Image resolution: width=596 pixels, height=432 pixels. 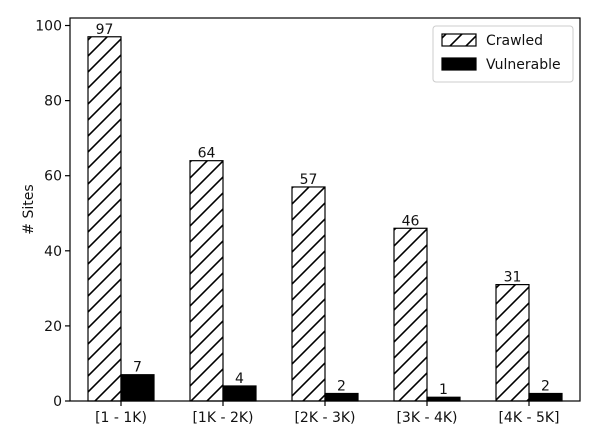 What do you see at coordinates (443, 390) in the screenshot?
I see `bar-label-vulnerable-3: 1` at bounding box center [443, 390].